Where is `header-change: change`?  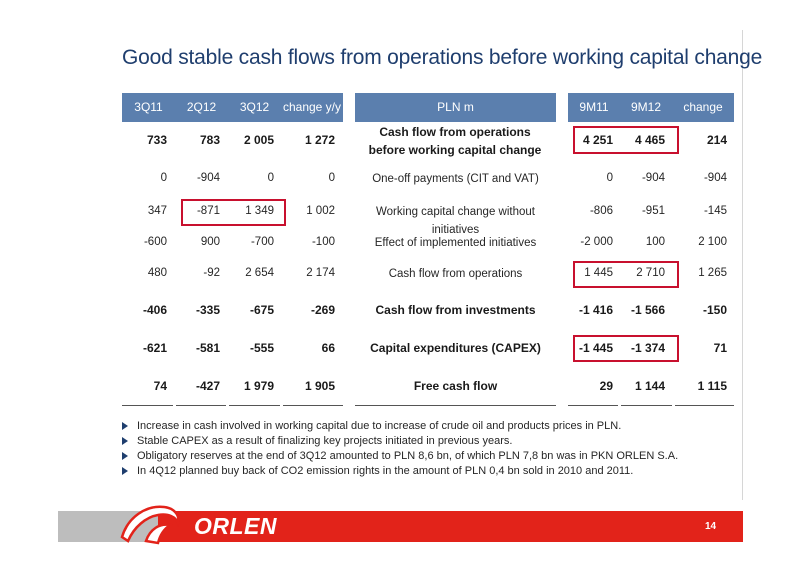 header-change: change is located at coordinates (703, 107).